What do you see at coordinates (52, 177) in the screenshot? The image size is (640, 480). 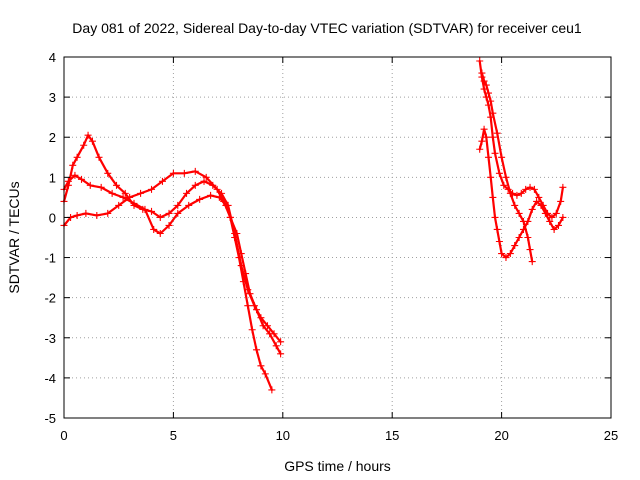 I see `y-tick-label: 1` at bounding box center [52, 177].